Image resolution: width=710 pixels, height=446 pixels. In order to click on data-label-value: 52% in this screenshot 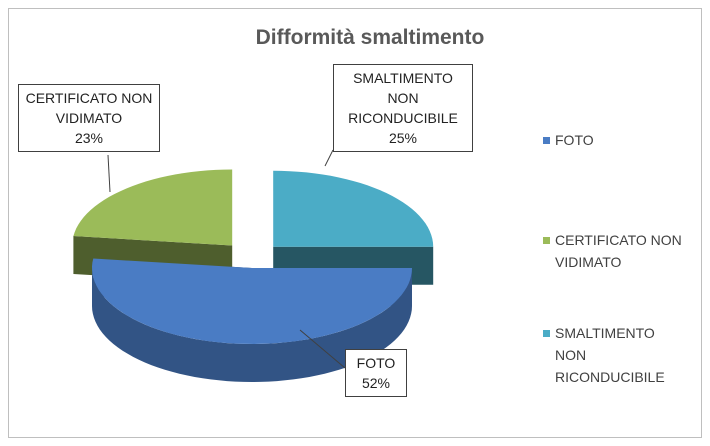, I will do `click(376, 383)`.